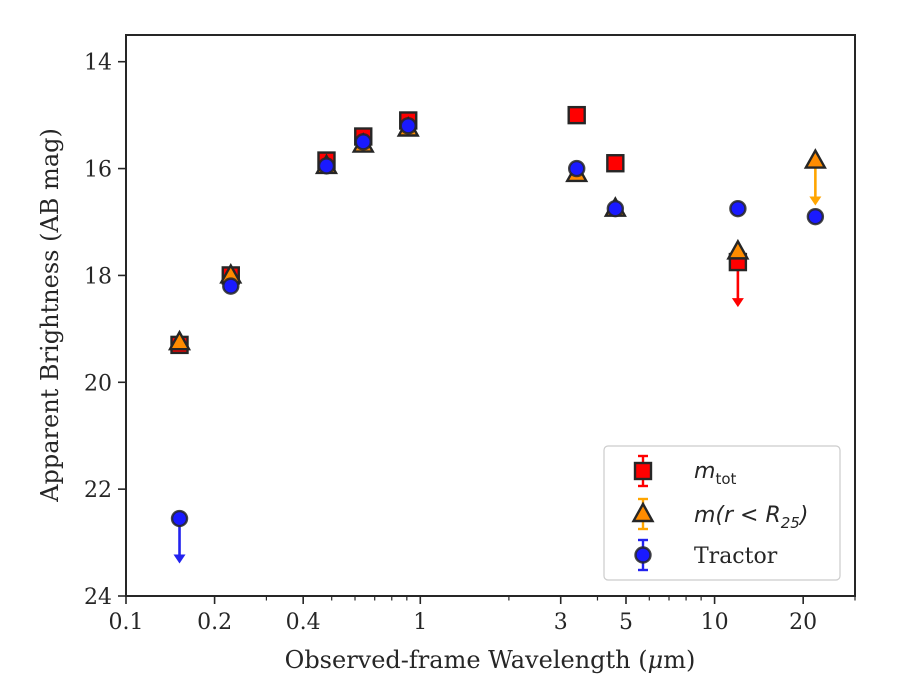 This screenshot has height=700, width=900. Describe the element at coordinates (98, 490) in the screenshot. I see `y-tick-label-22: 22` at that location.